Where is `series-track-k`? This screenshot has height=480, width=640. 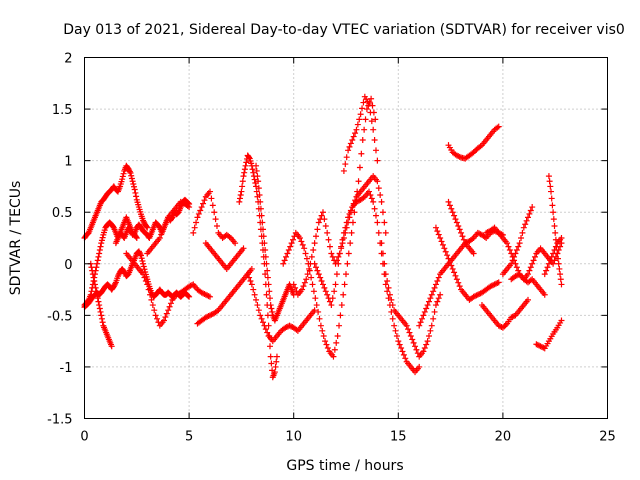
series-track-k is located at coordinates (258, 266).